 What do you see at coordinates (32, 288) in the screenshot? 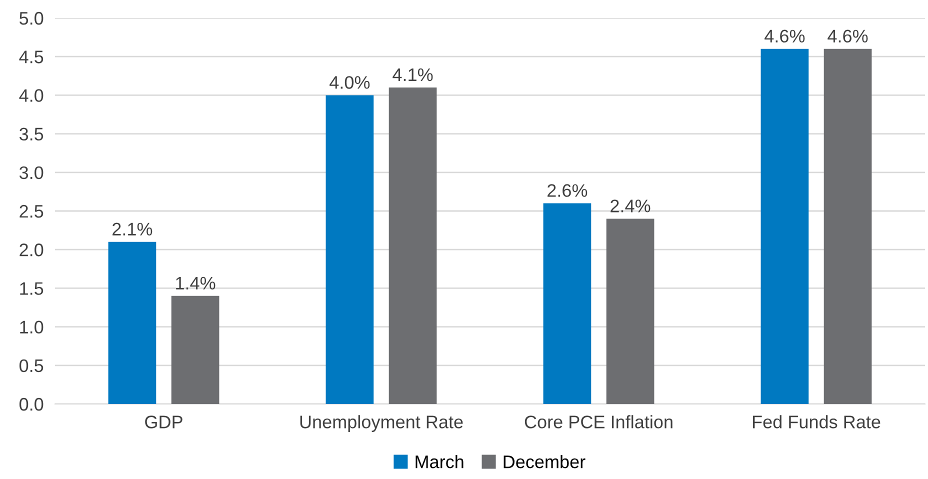
I see `y-tick-label: 1.5` at bounding box center [32, 288].